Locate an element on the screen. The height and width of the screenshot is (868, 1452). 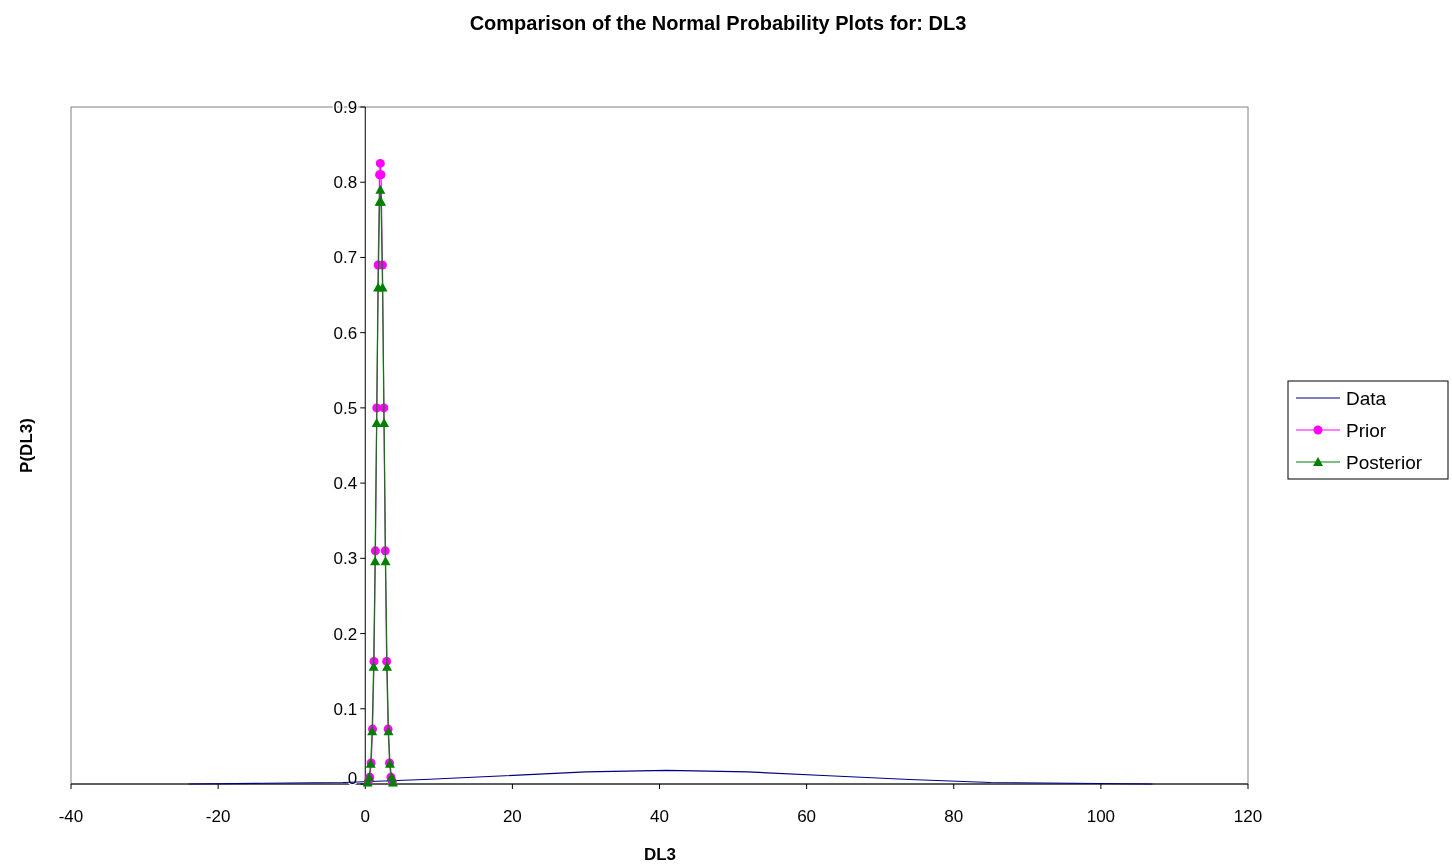
y-tick-label: 0.2 is located at coordinates (345, 634).